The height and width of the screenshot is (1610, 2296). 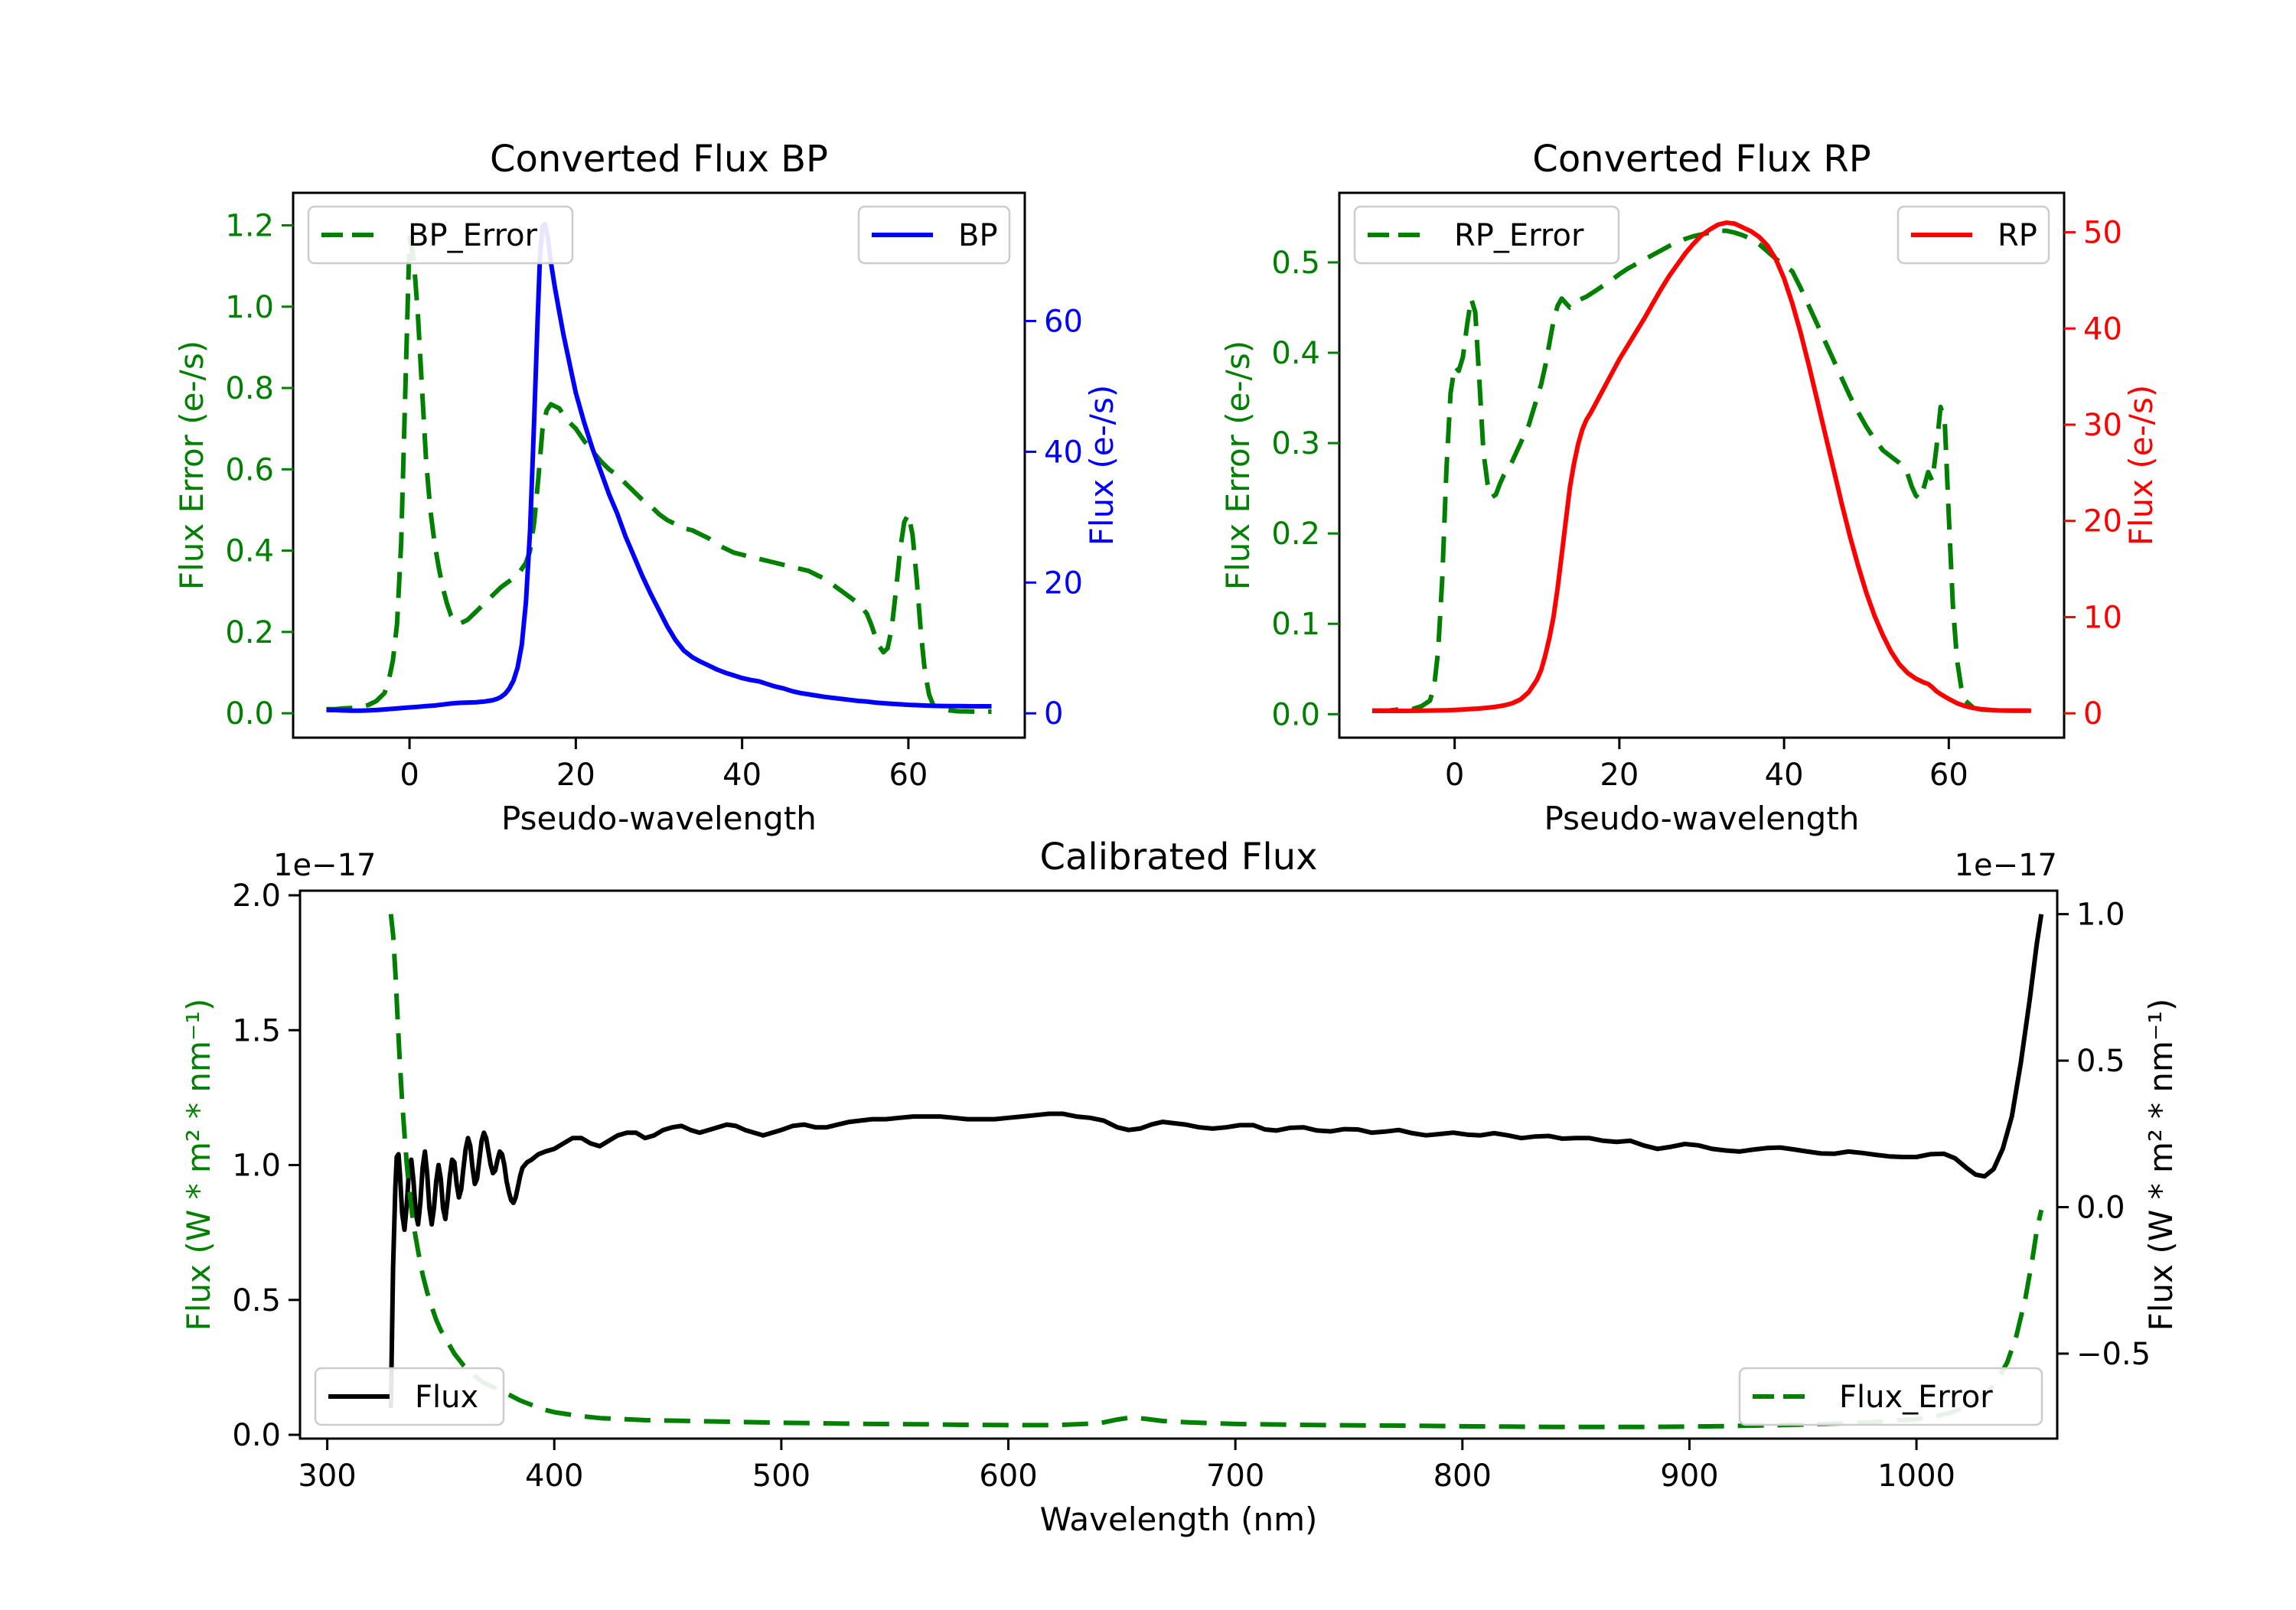 I want to click on x-tick-label: 900, so click(x=1689, y=1476).